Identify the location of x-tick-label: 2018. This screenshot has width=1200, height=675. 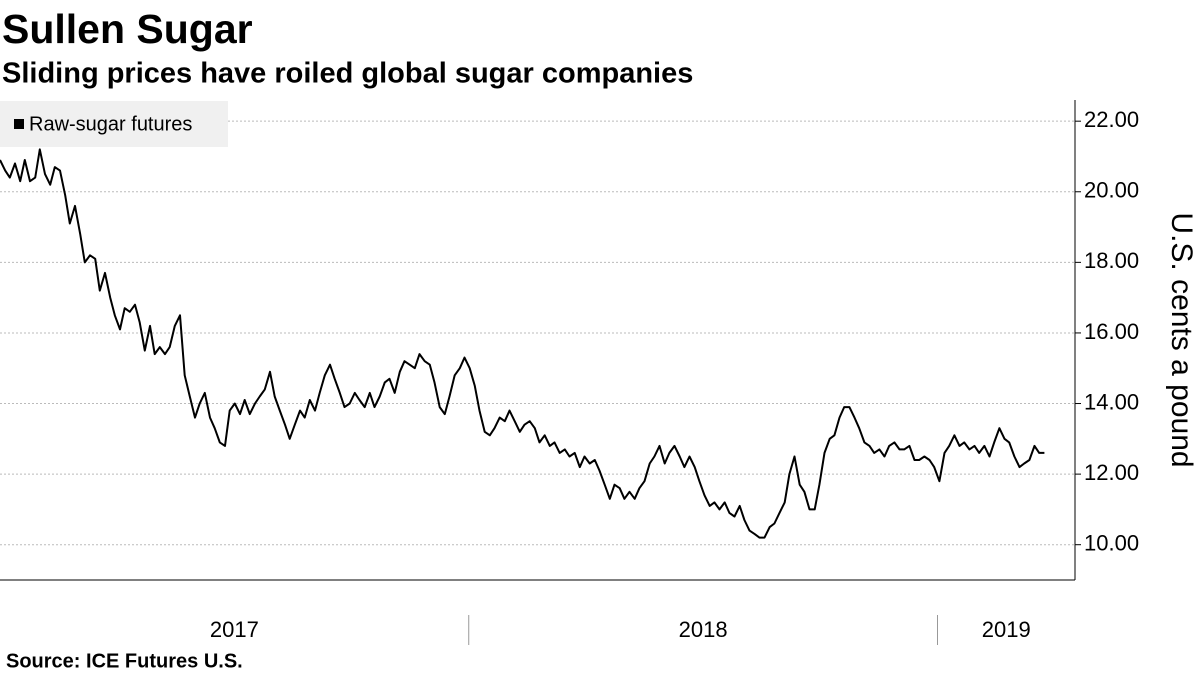
(703, 629).